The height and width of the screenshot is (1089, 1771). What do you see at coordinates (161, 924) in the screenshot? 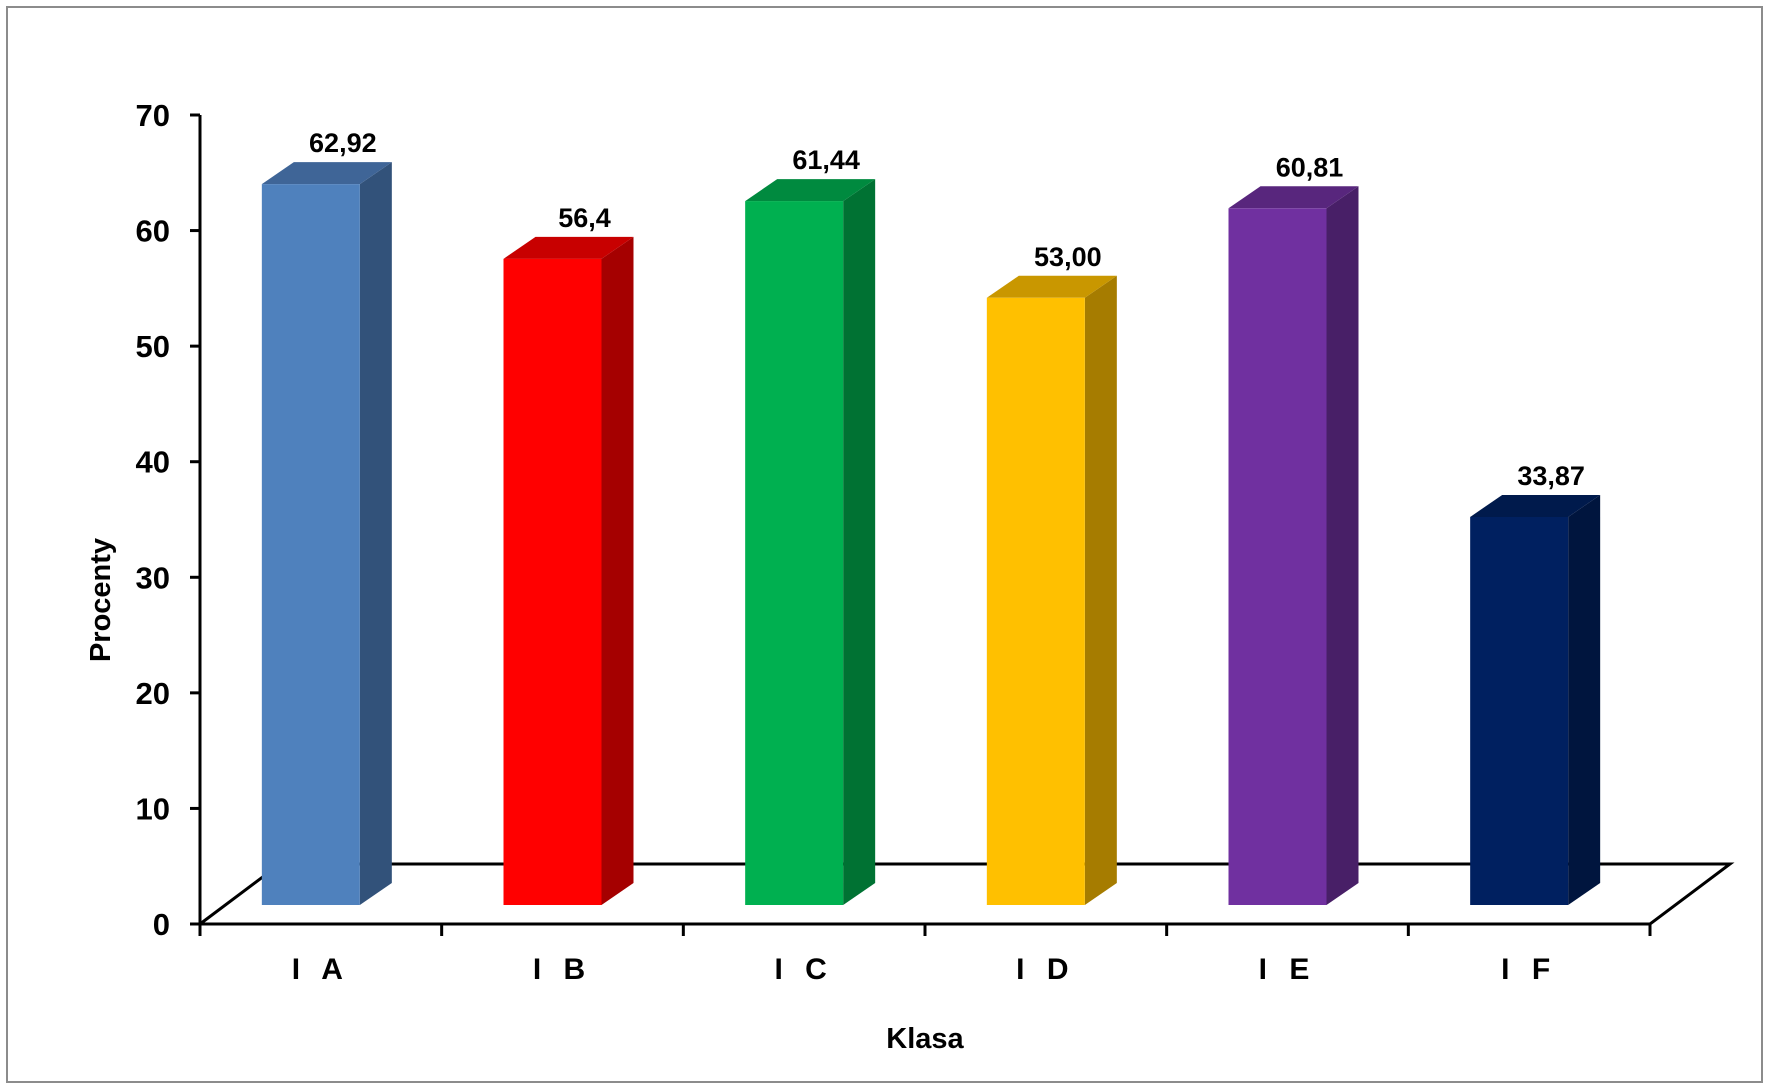
I see `y-tick-label: 0` at bounding box center [161, 924].